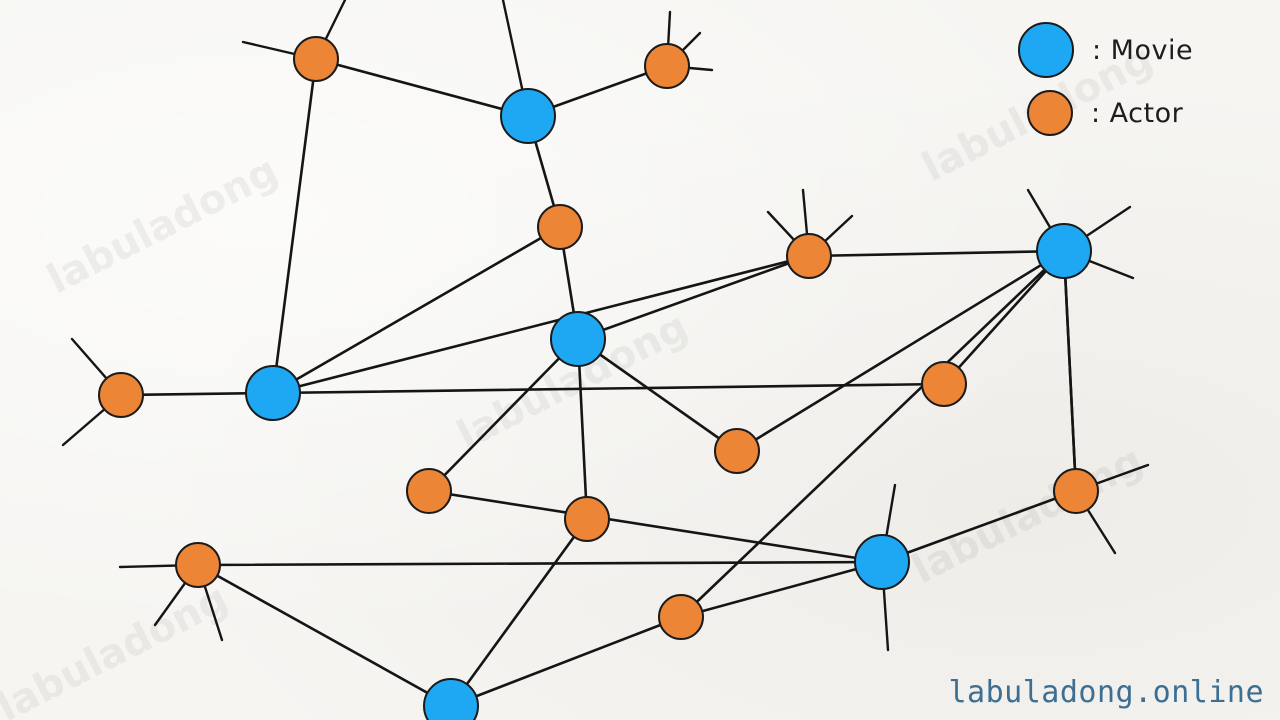  Describe the element at coordinates (273, 393) in the screenshot. I see `movie-node-M3` at that location.